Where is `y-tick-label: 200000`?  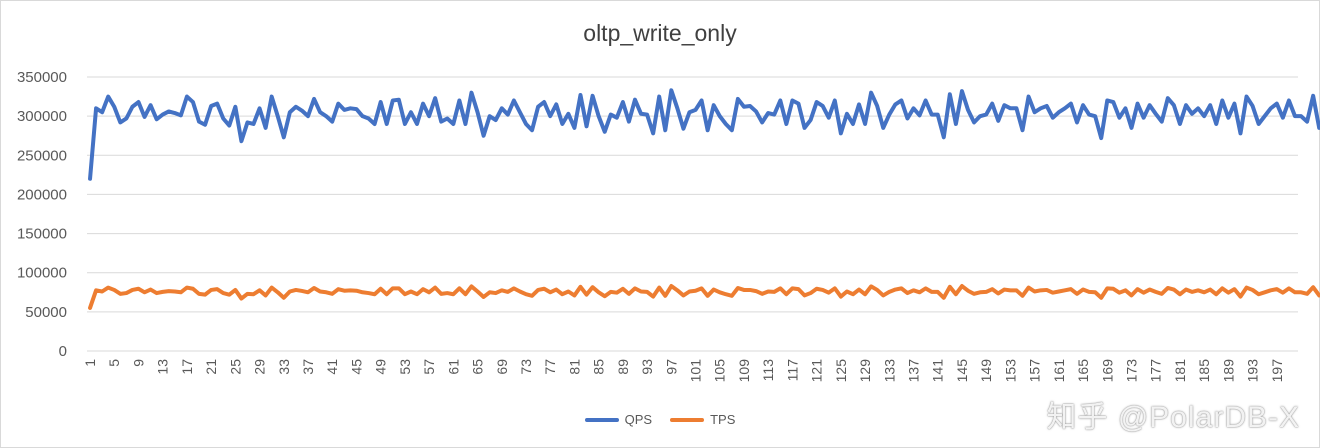 y-tick-label: 200000 is located at coordinates (42, 194).